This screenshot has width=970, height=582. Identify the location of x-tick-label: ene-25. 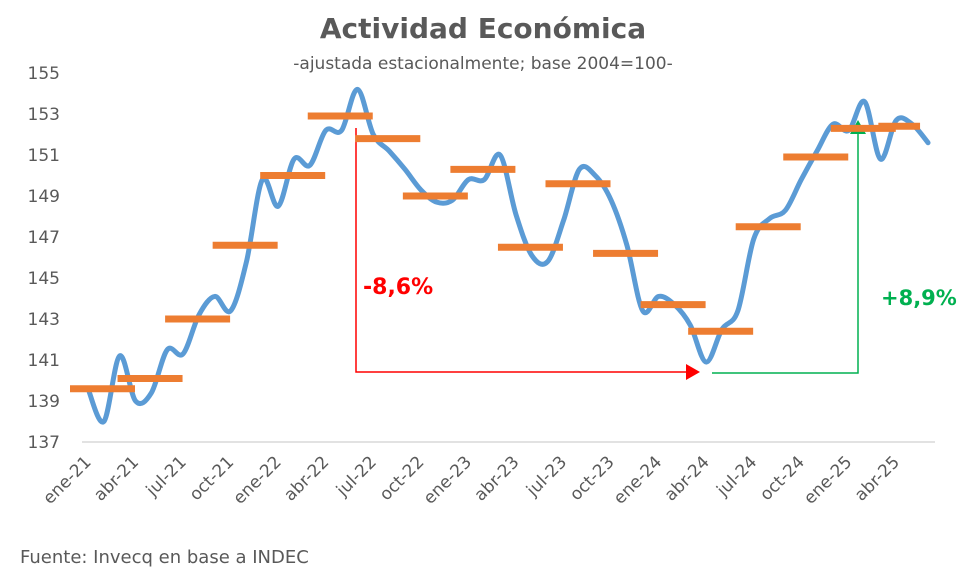
(828, 480).